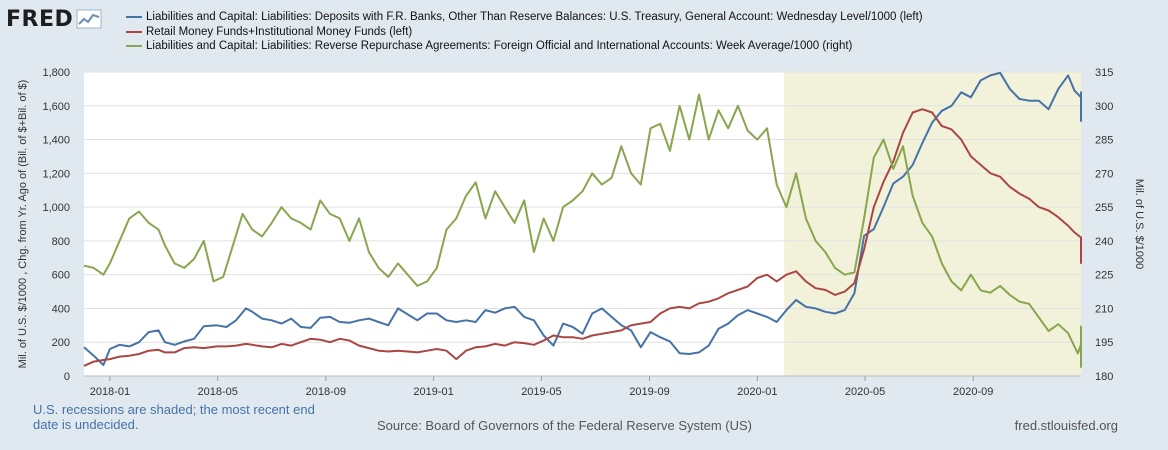 Image resolution: width=1168 pixels, height=450 pixels. Describe the element at coordinates (40, 19) in the screenshot. I see `logo-text: FRED` at that location.